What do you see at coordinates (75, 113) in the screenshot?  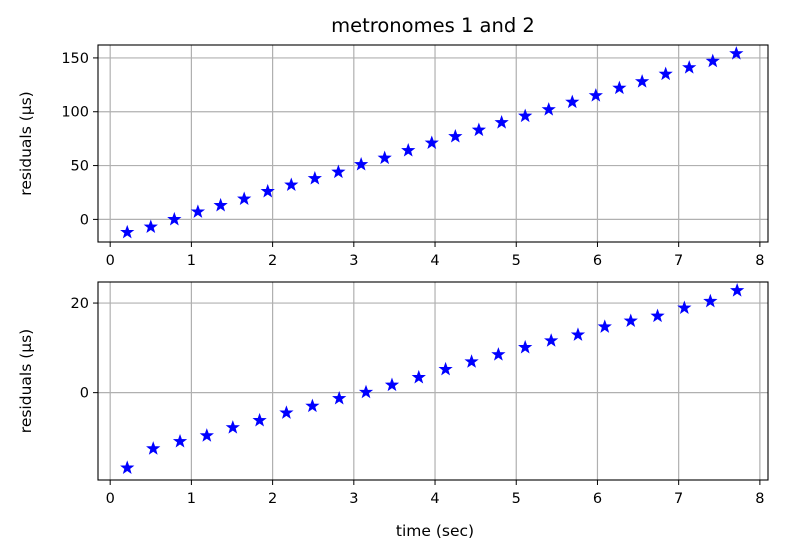 I see `y-tick-label: 100` at bounding box center [75, 113].